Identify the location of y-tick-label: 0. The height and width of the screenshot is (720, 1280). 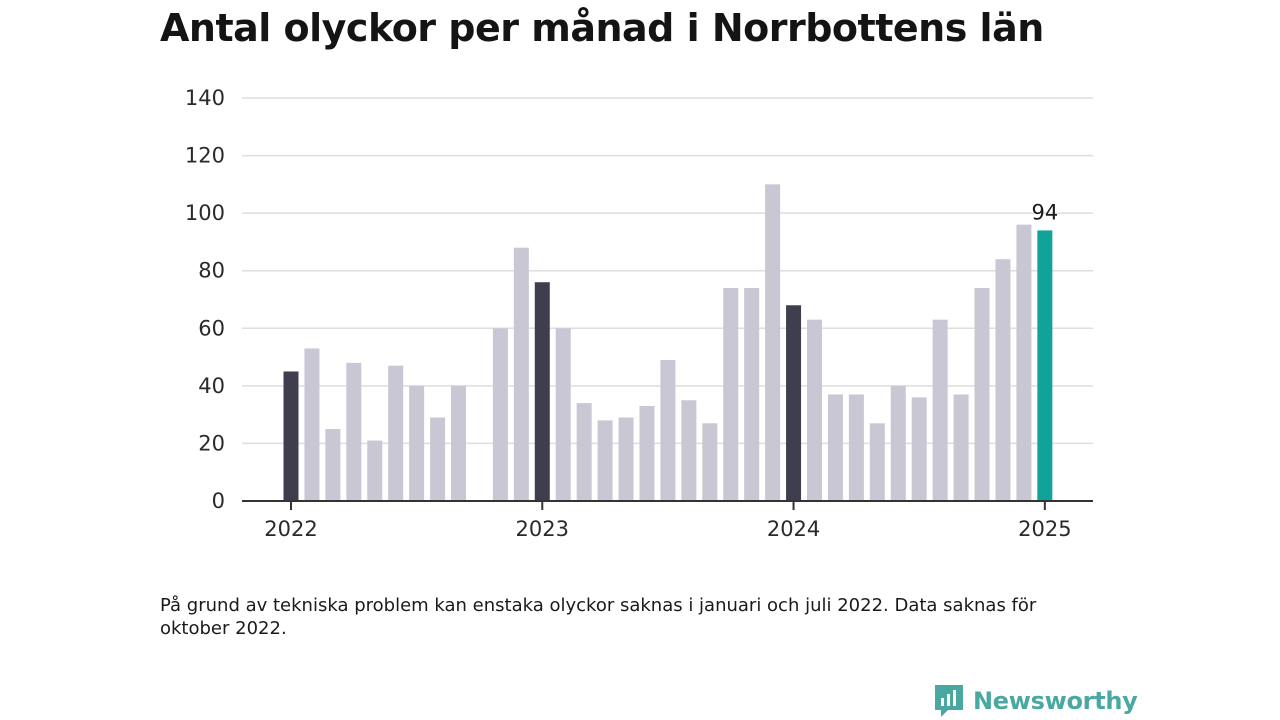
(218, 501).